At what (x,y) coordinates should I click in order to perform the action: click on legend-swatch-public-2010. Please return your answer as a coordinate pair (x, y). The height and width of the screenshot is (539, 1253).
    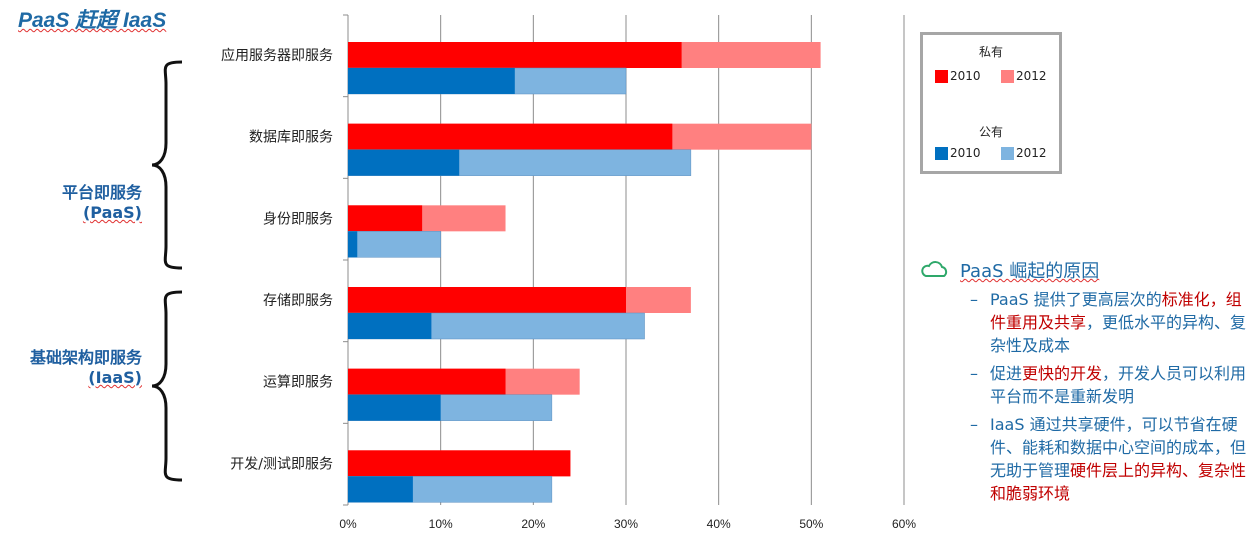
    Looking at the image, I should click on (941, 153).